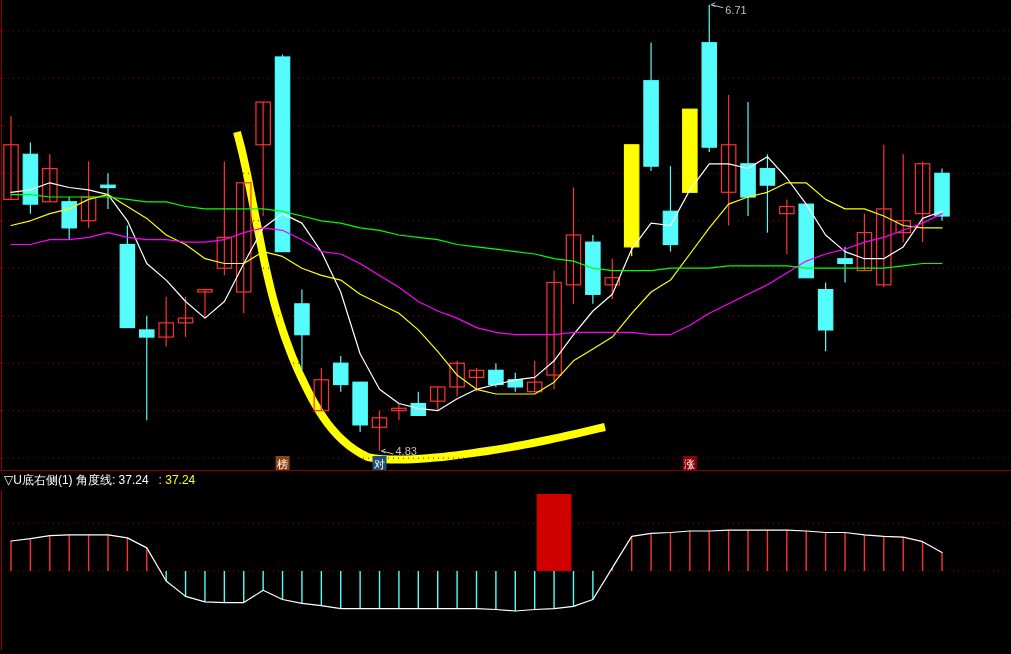 The height and width of the screenshot is (654, 1011). I want to click on bar, so click(554, 532).